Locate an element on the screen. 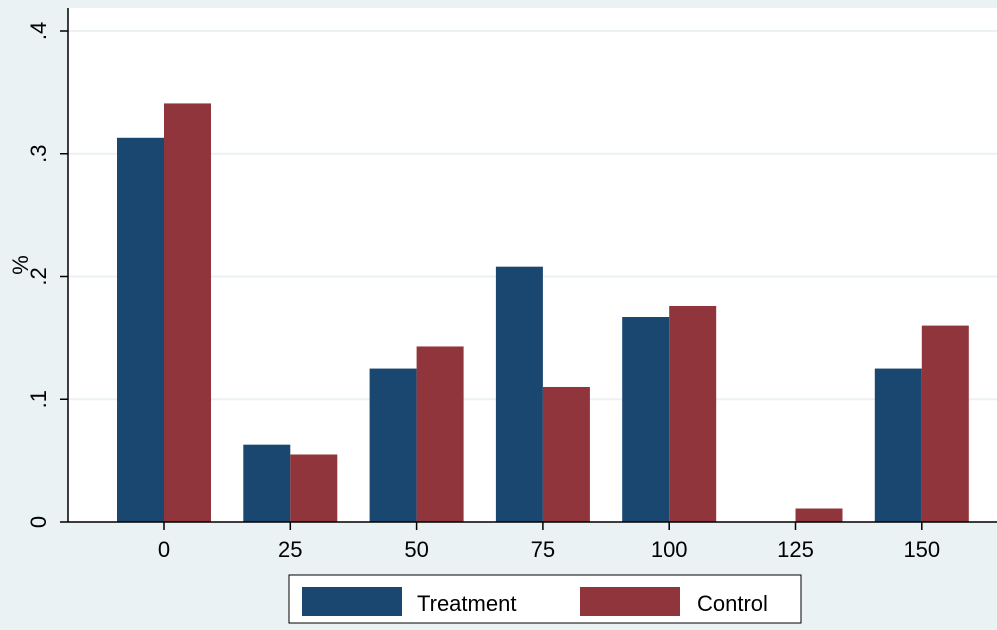 Image resolution: width=997 pixels, height=630 pixels. y-tick-label: .3 is located at coordinates (38, 154).